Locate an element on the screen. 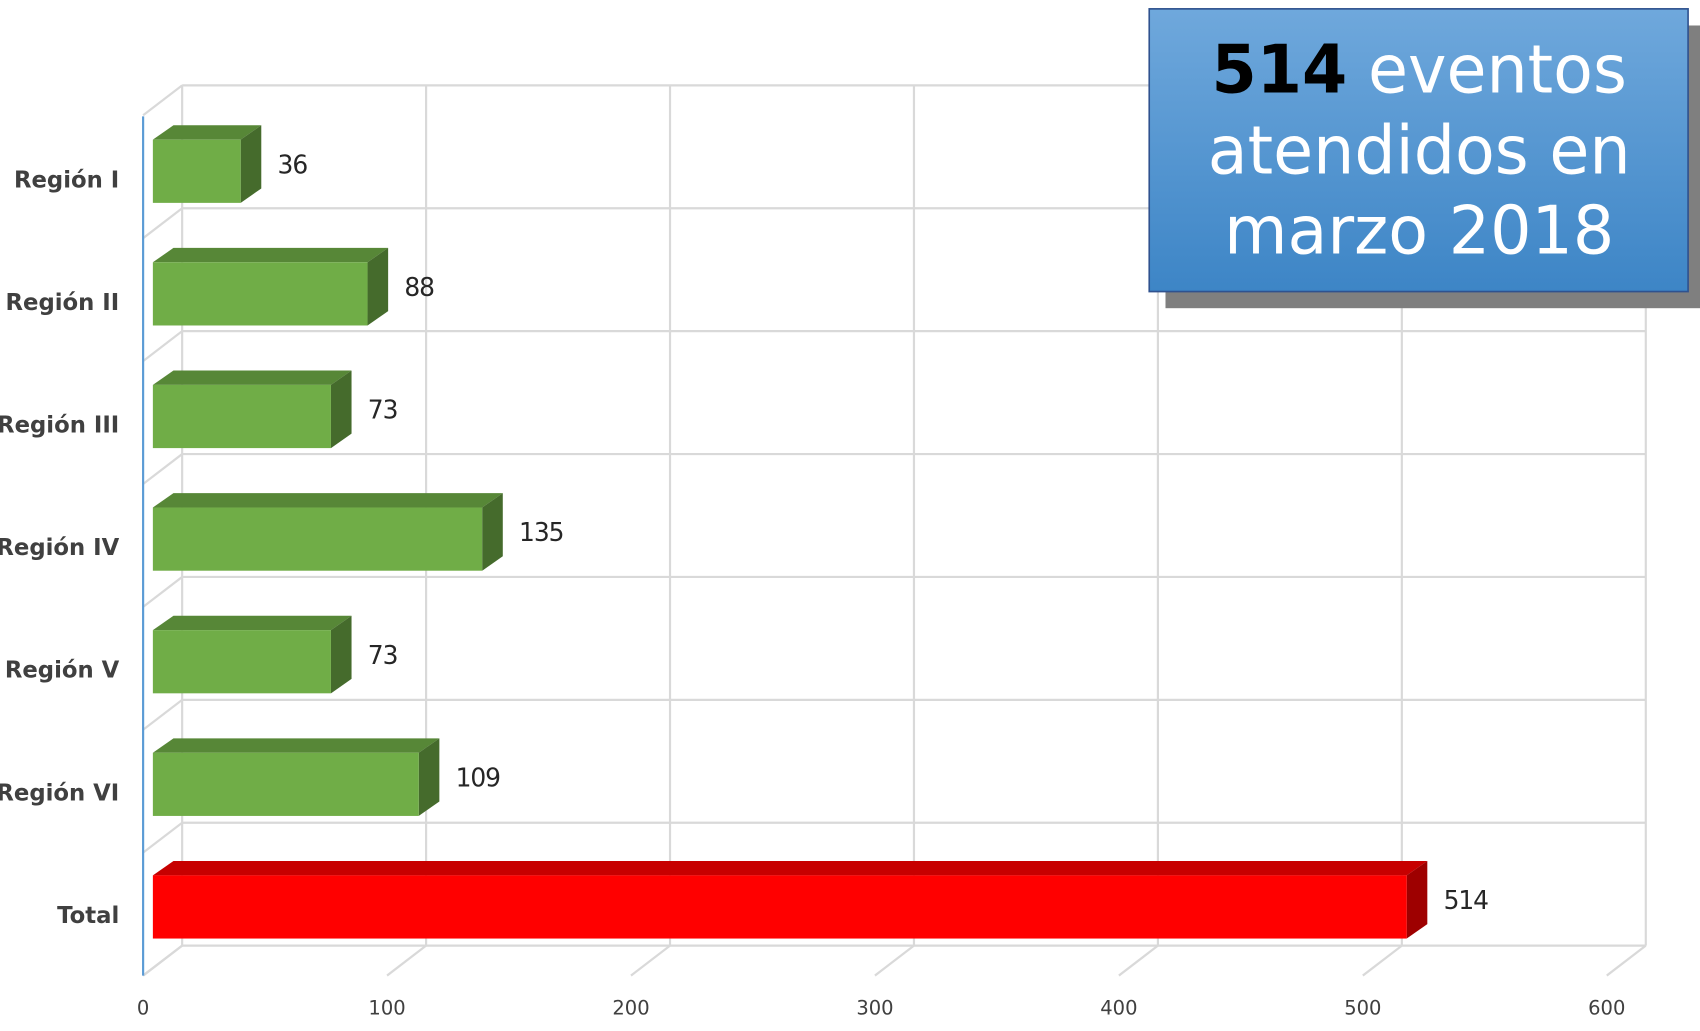  value-label: 109 is located at coordinates (478, 777).